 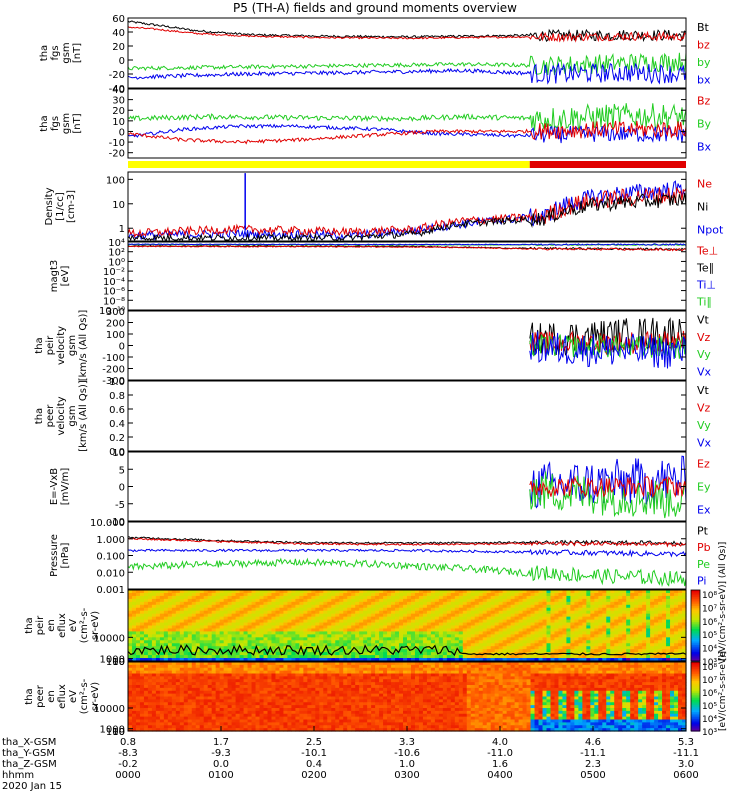 I want to click on y-tick-label: 0.100, so click(x=110, y=557).